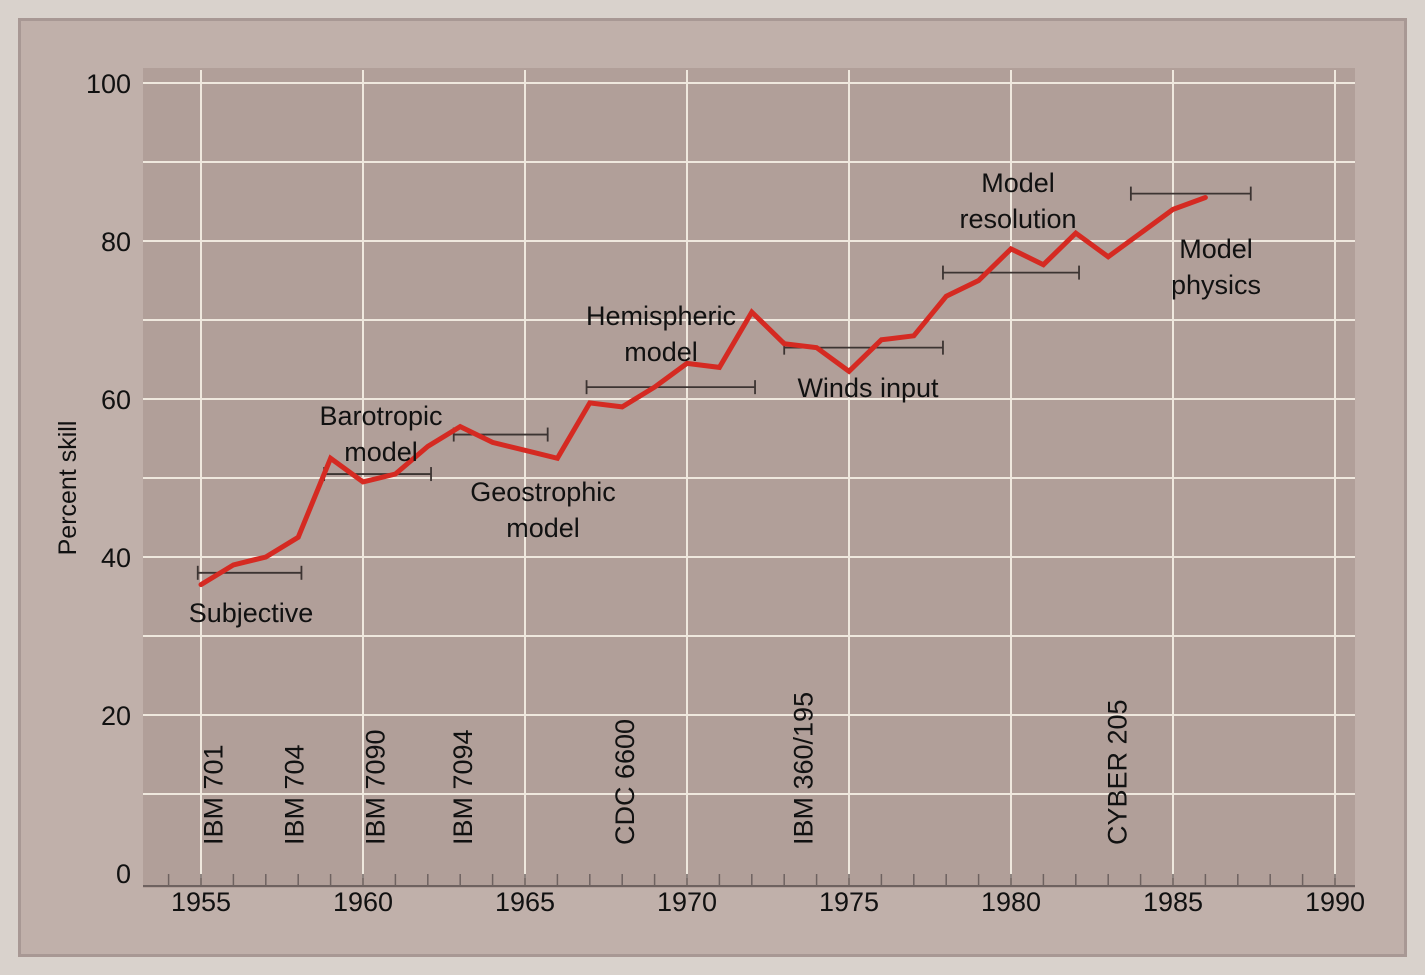  What do you see at coordinates (68, 488) in the screenshot?
I see `y-axis-label: Percent skill` at bounding box center [68, 488].